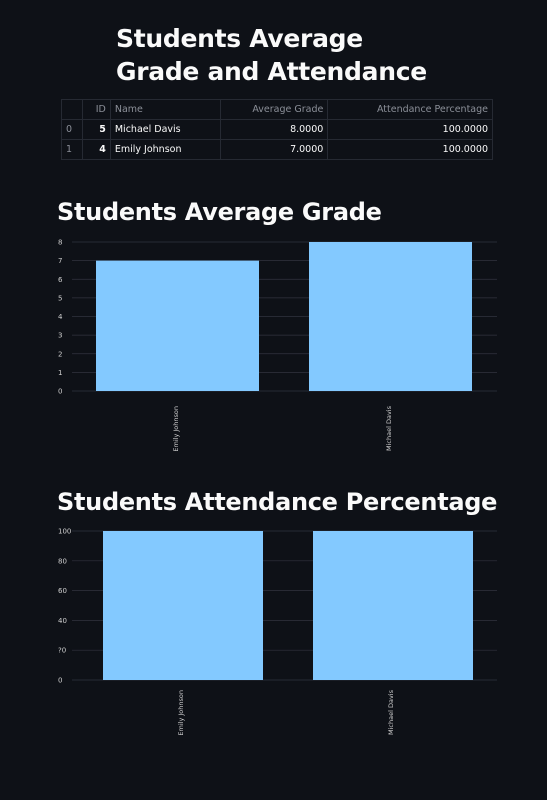 The image size is (547, 800). Describe the element at coordinates (62, 651) in the screenshot. I see `attendance-y-tick-label: ?0` at that location.